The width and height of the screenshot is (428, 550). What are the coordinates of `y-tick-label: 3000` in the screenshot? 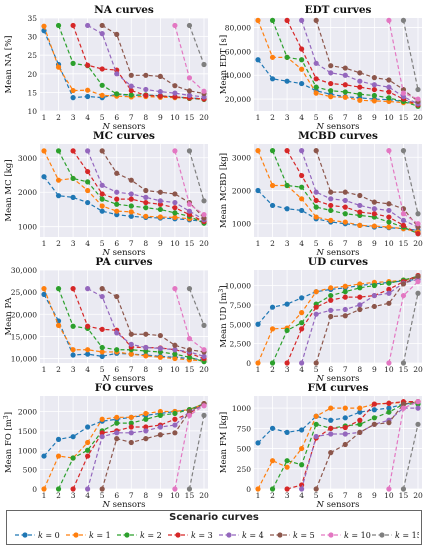 It's located at (241, 157).